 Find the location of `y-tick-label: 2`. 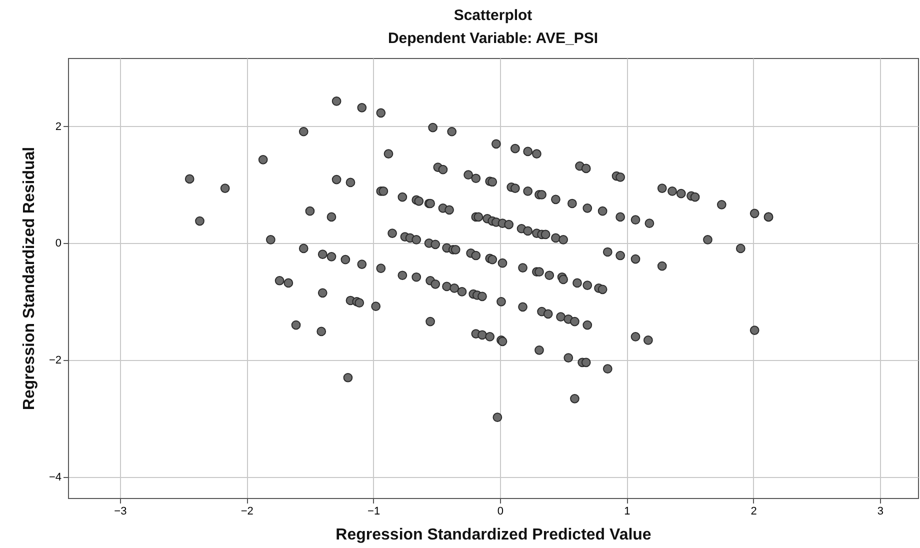

y-tick-label: 2 is located at coordinates (58, 126).